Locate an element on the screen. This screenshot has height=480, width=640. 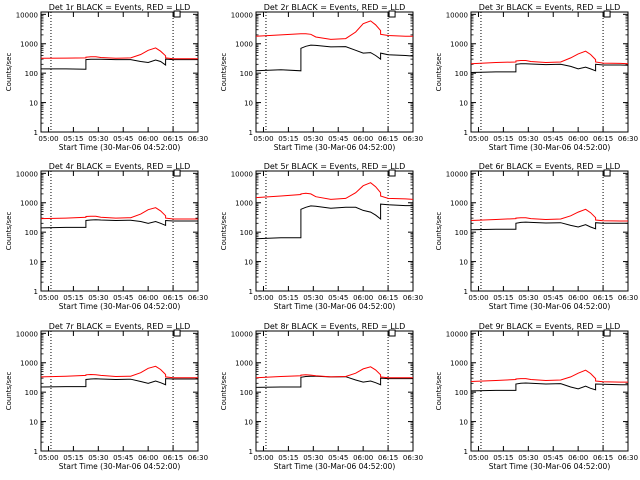
chart-title: Det 9r BLACK = Events, RED = LLD is located at coordinates (550, 326).